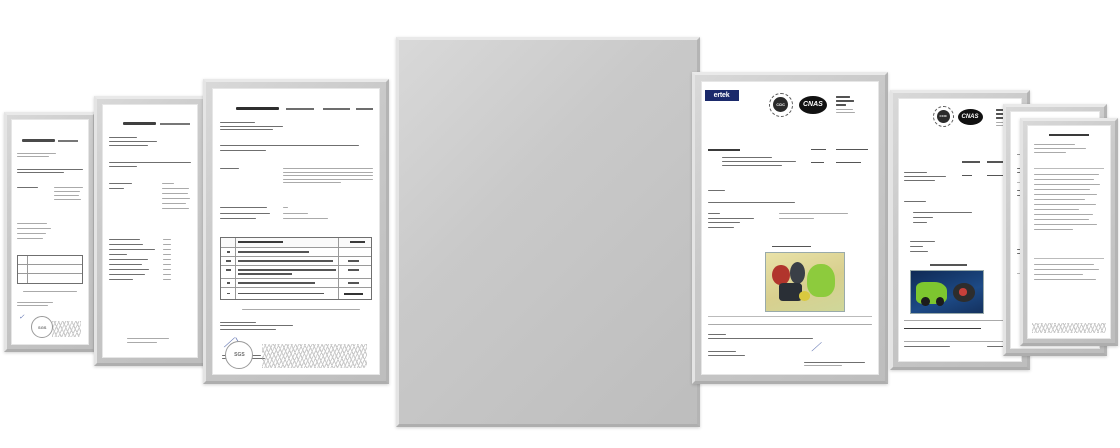  I want to click on document-frame-1: ✓ SGS, so click(50, 232).